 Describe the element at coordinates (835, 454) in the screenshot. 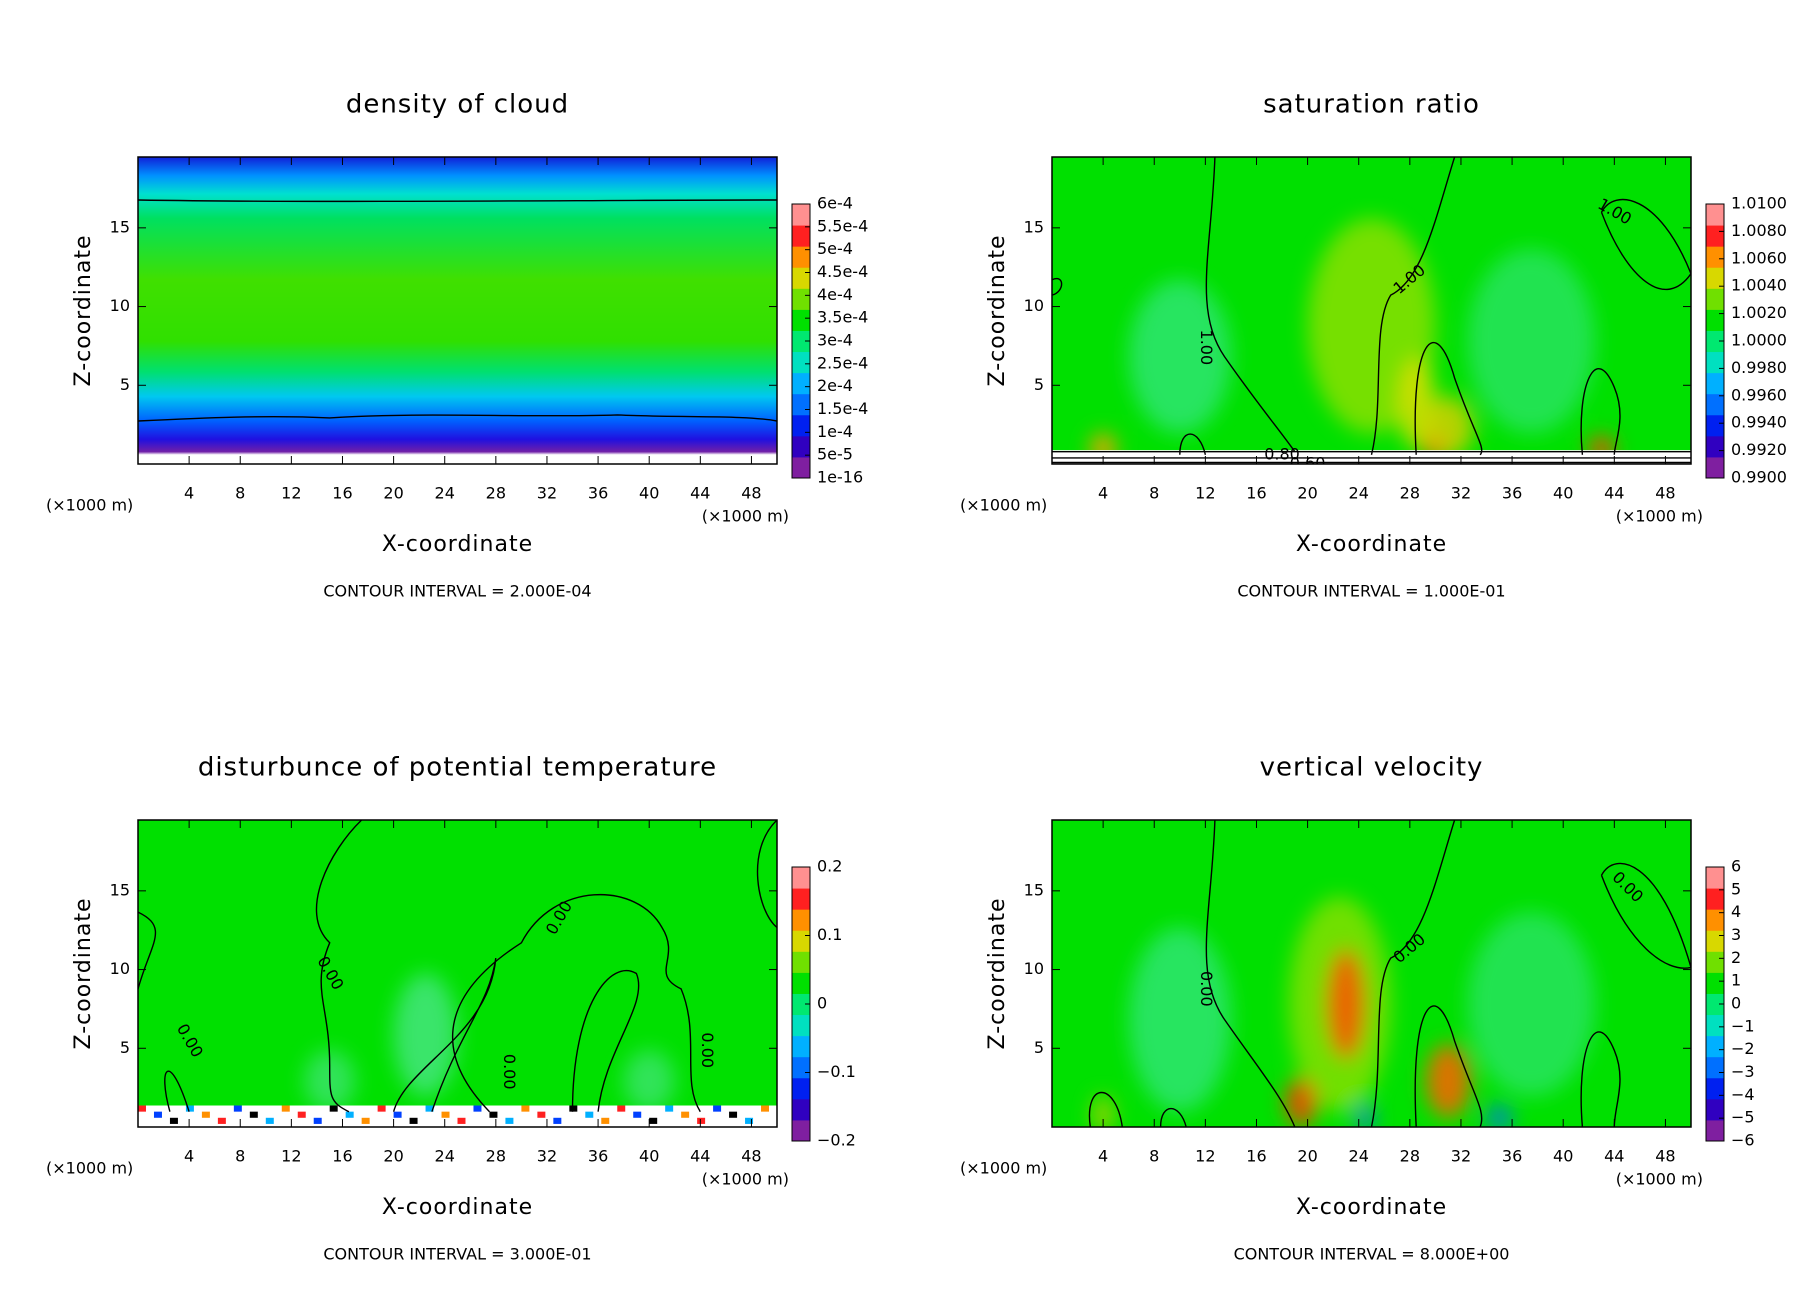

I see `colorbar-tick-label: 5e-5` at that location.